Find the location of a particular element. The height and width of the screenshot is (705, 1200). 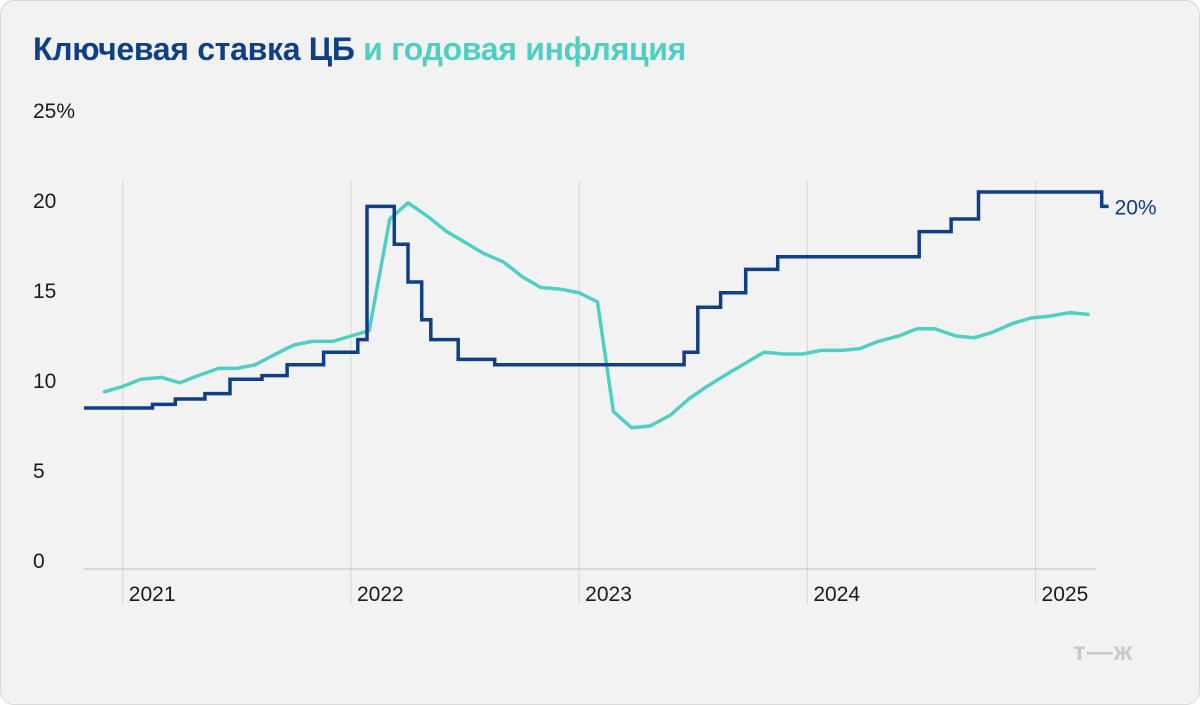

rate-end-label: 20% is located at coordinates (1136, 207).